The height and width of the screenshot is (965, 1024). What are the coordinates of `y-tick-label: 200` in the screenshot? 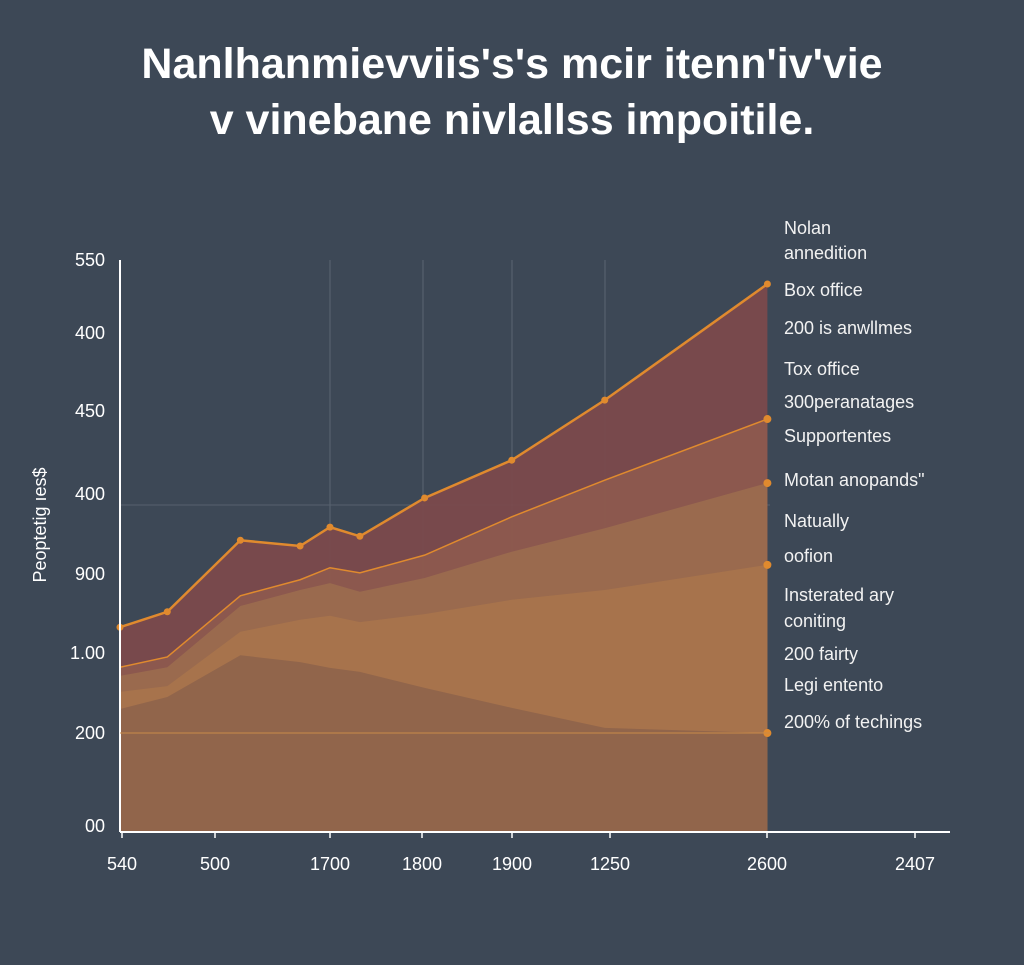 It's located at (90, 733).